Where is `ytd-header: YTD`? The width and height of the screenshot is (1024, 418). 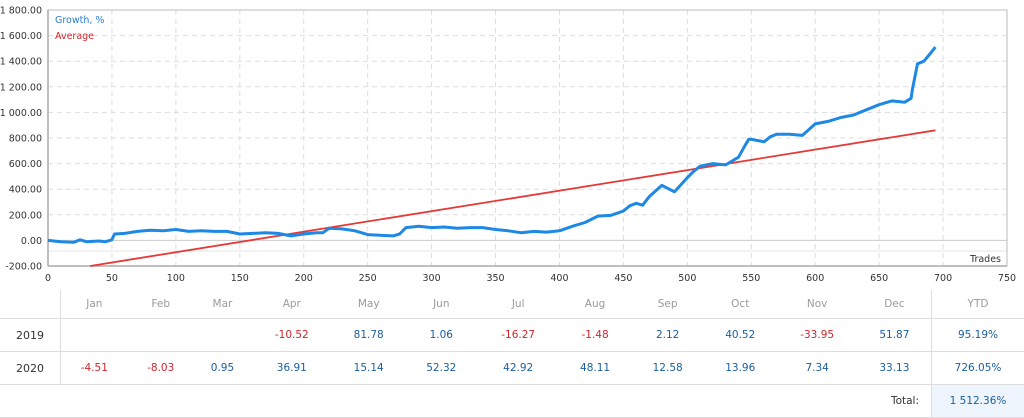 ytd-header: YTD is located at coordinates (978, 304).